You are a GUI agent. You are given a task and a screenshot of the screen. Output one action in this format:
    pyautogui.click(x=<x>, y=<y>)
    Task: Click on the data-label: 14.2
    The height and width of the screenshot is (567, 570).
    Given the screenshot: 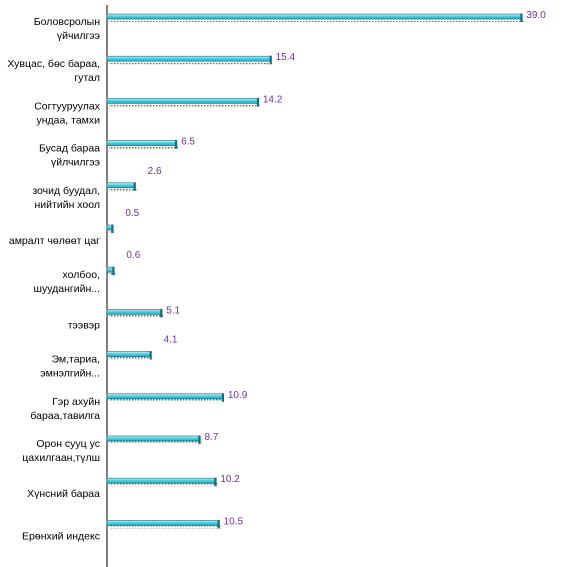 What is the action you would take?
    pyautogui.click(x=273, y=99)
    